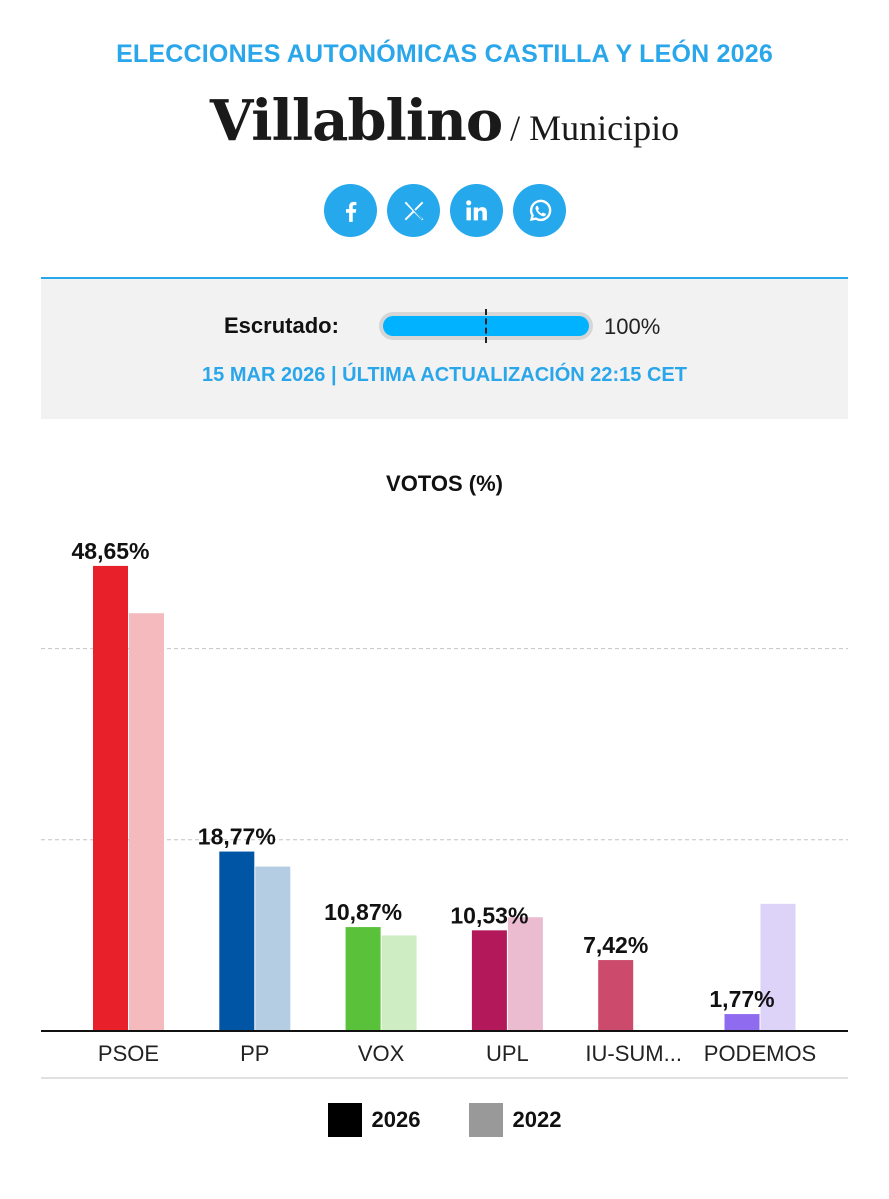 This screenshot has height=1199, width=889. Describe the element at coordinates (146, 822) in the screenshot. I see `bar-2022-psoe` at that location.